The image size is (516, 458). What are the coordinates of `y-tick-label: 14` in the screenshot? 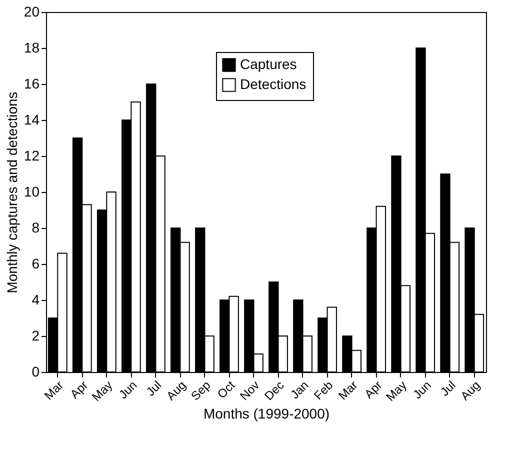 It's located at (32, 120).